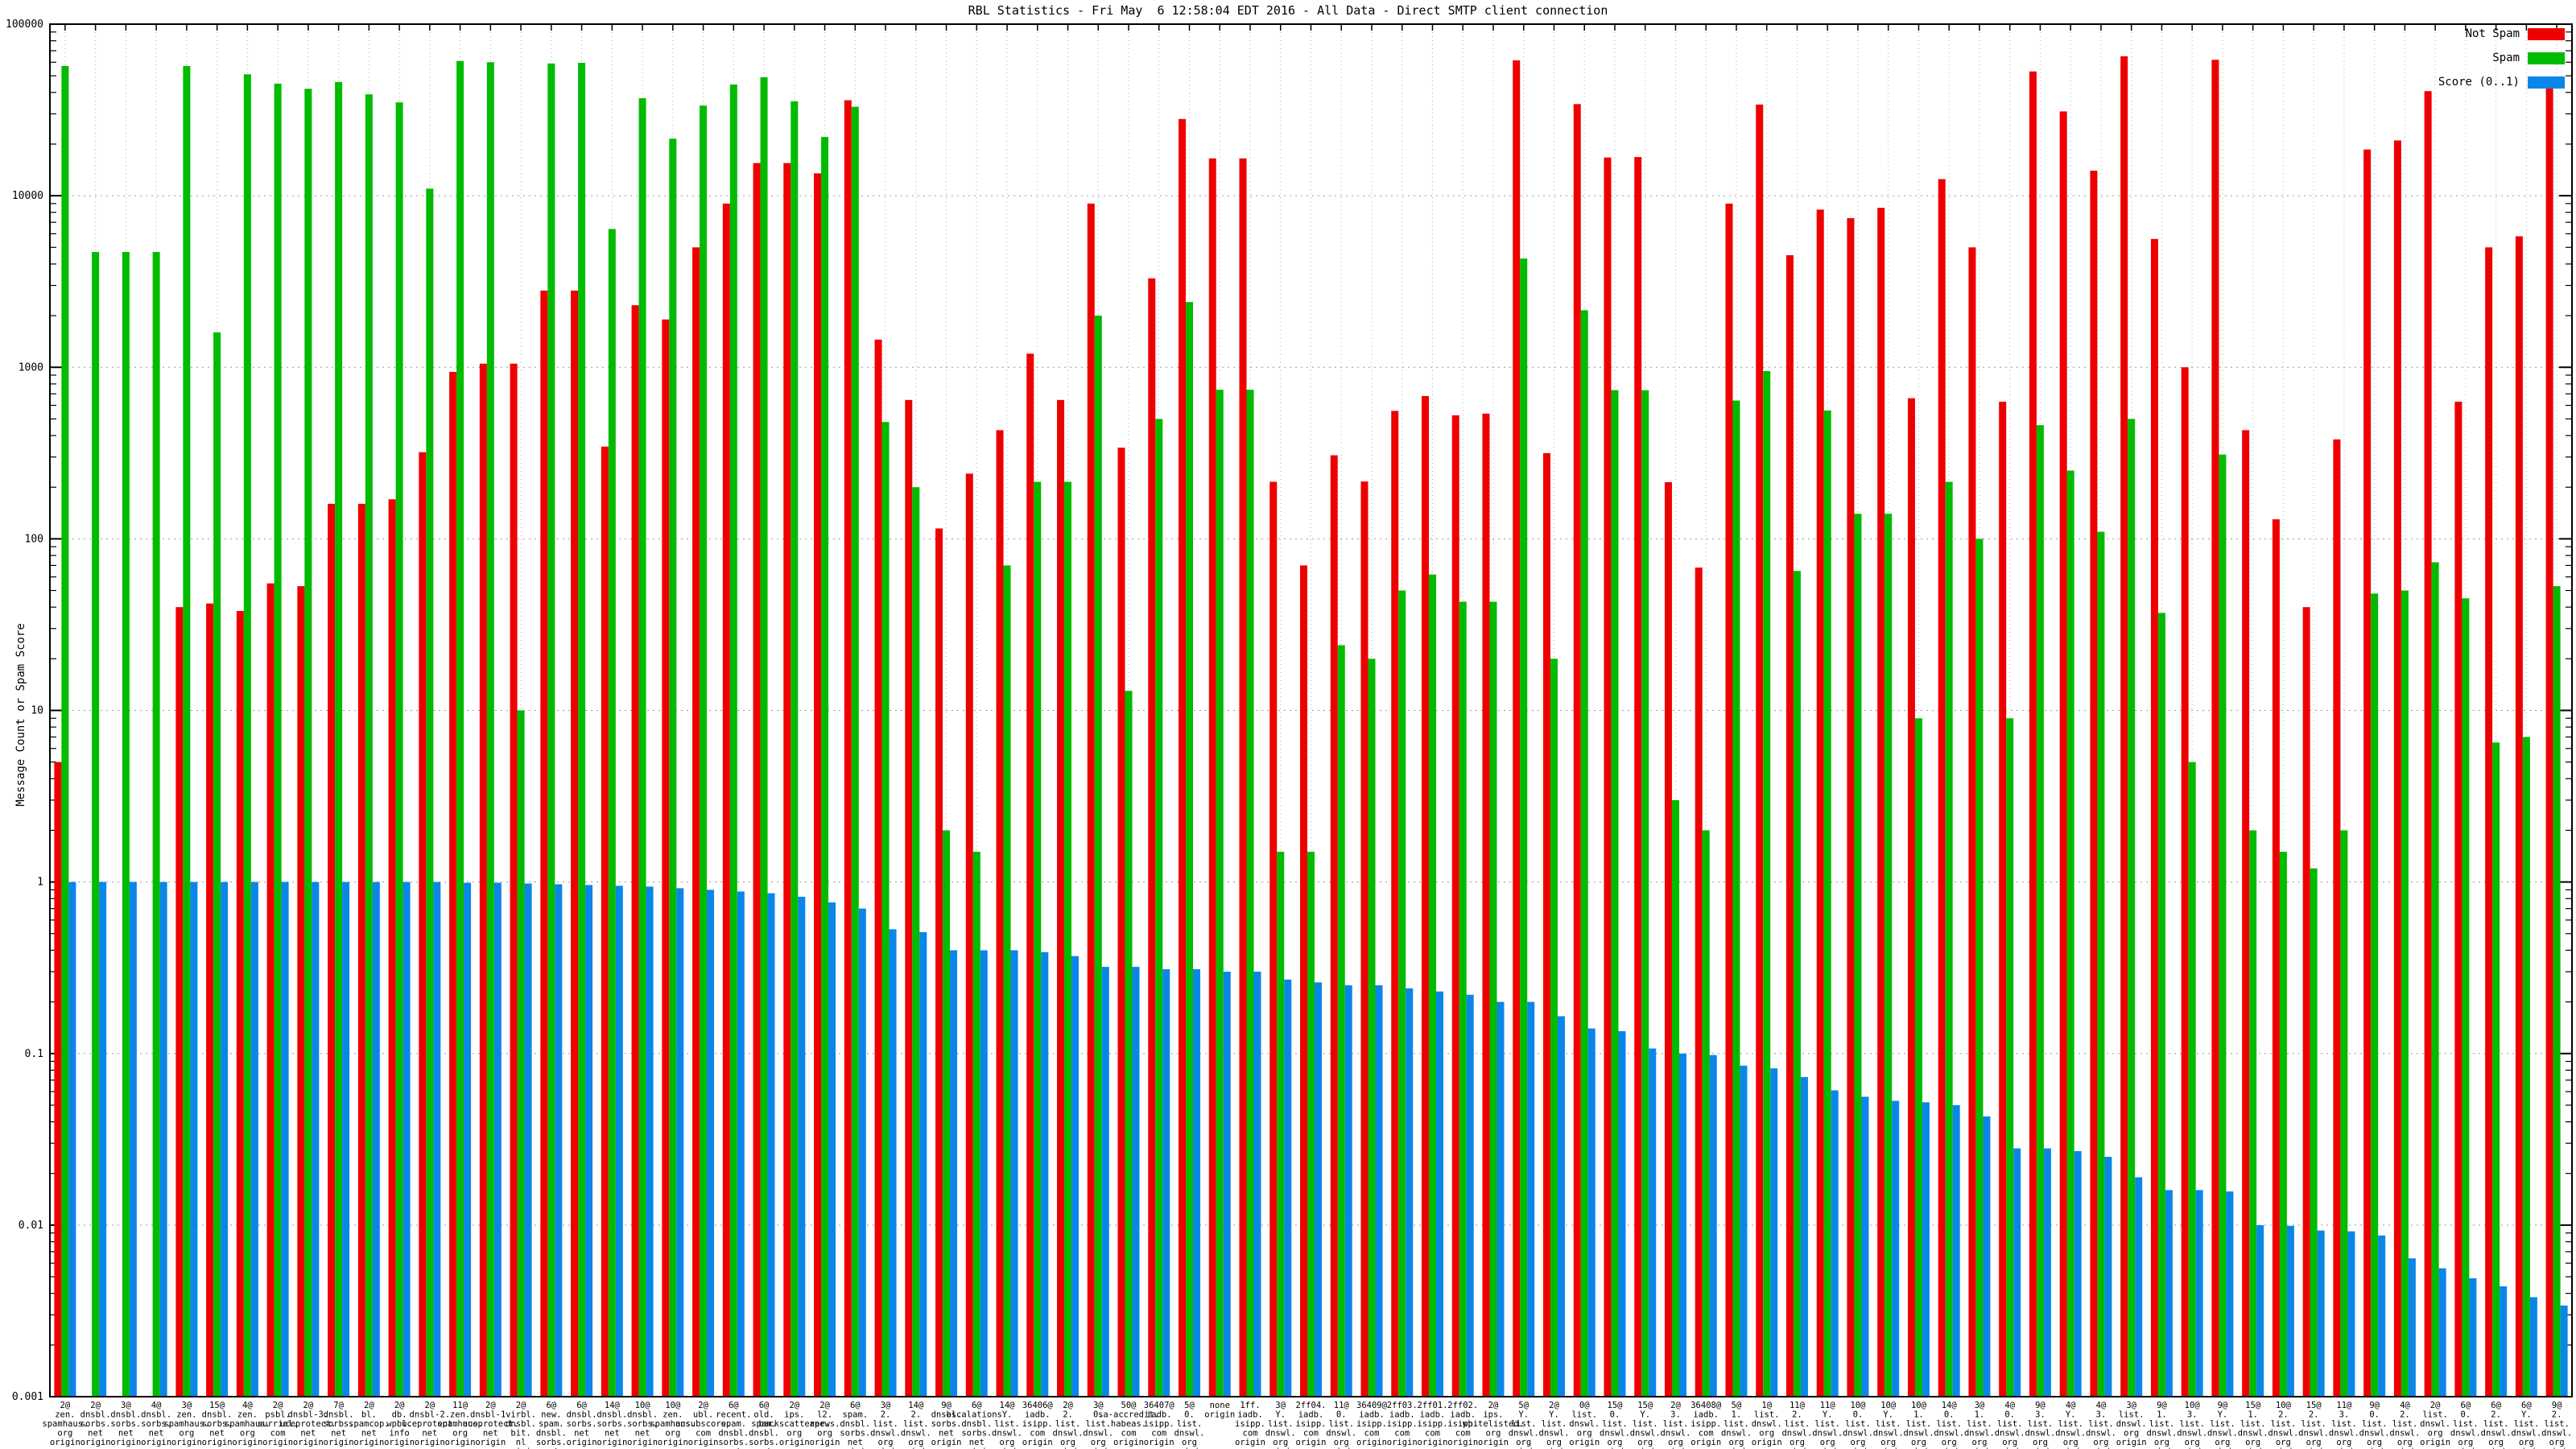 This screenshot has height=1449, width=2576. I want to click on x-tick-label: 4@ dnsbl. sorbs. net origin, so click(156, 1424).